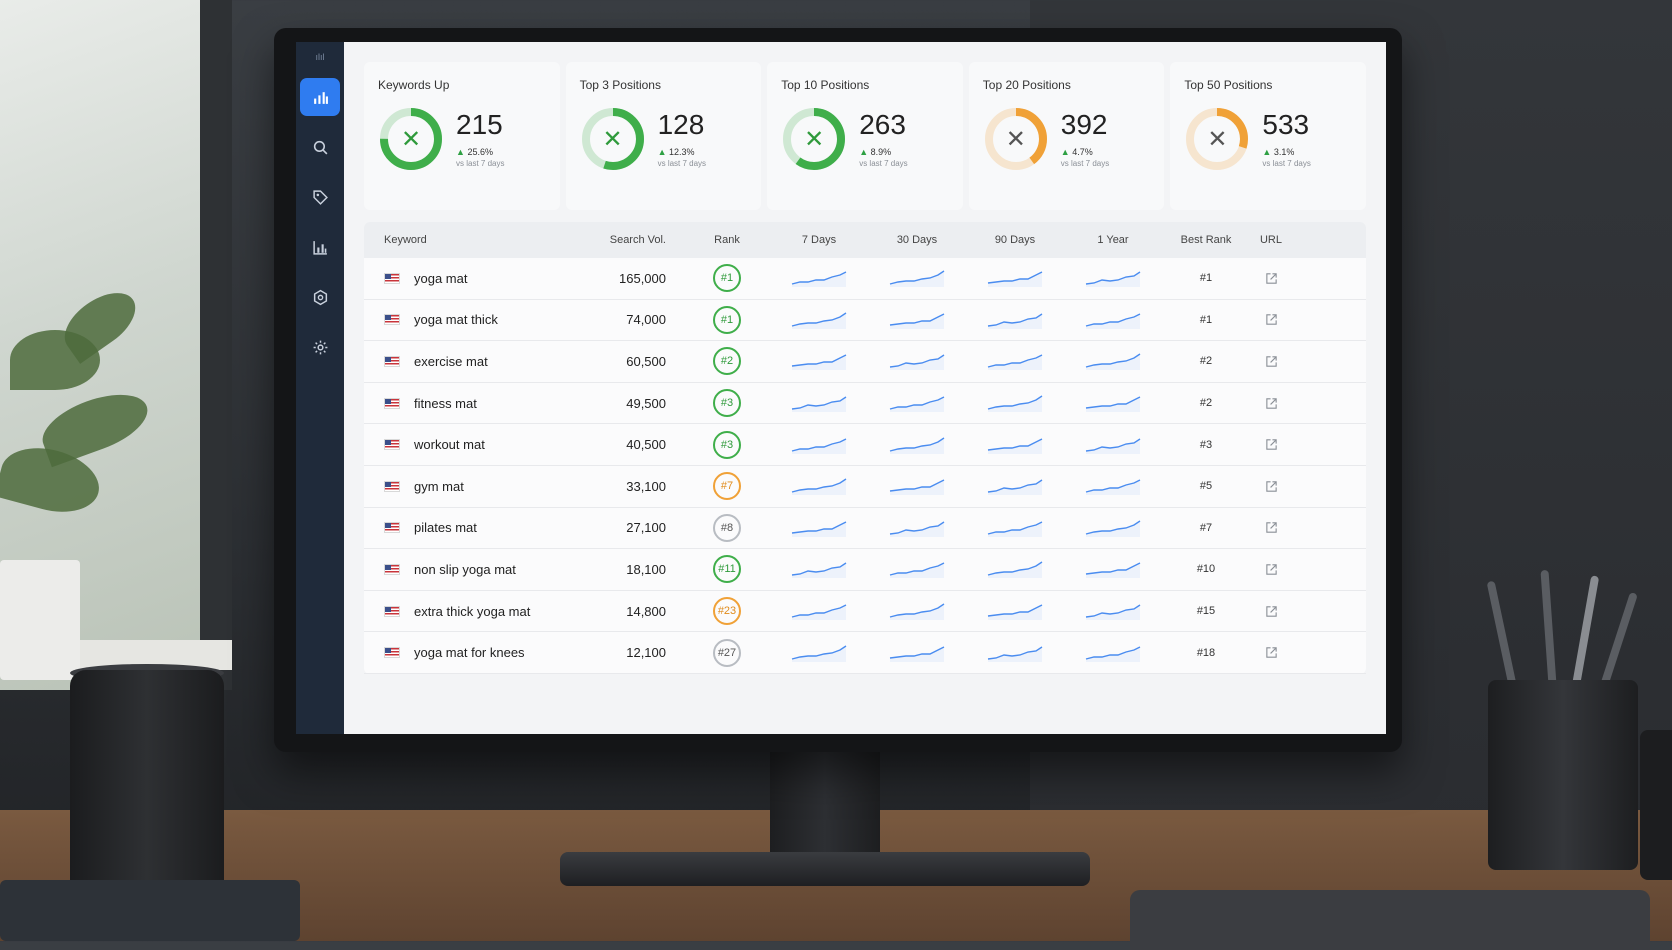  Describe the element at coordinates (479, 124) in the screenshot. I see `stat-value: 215` at that location.